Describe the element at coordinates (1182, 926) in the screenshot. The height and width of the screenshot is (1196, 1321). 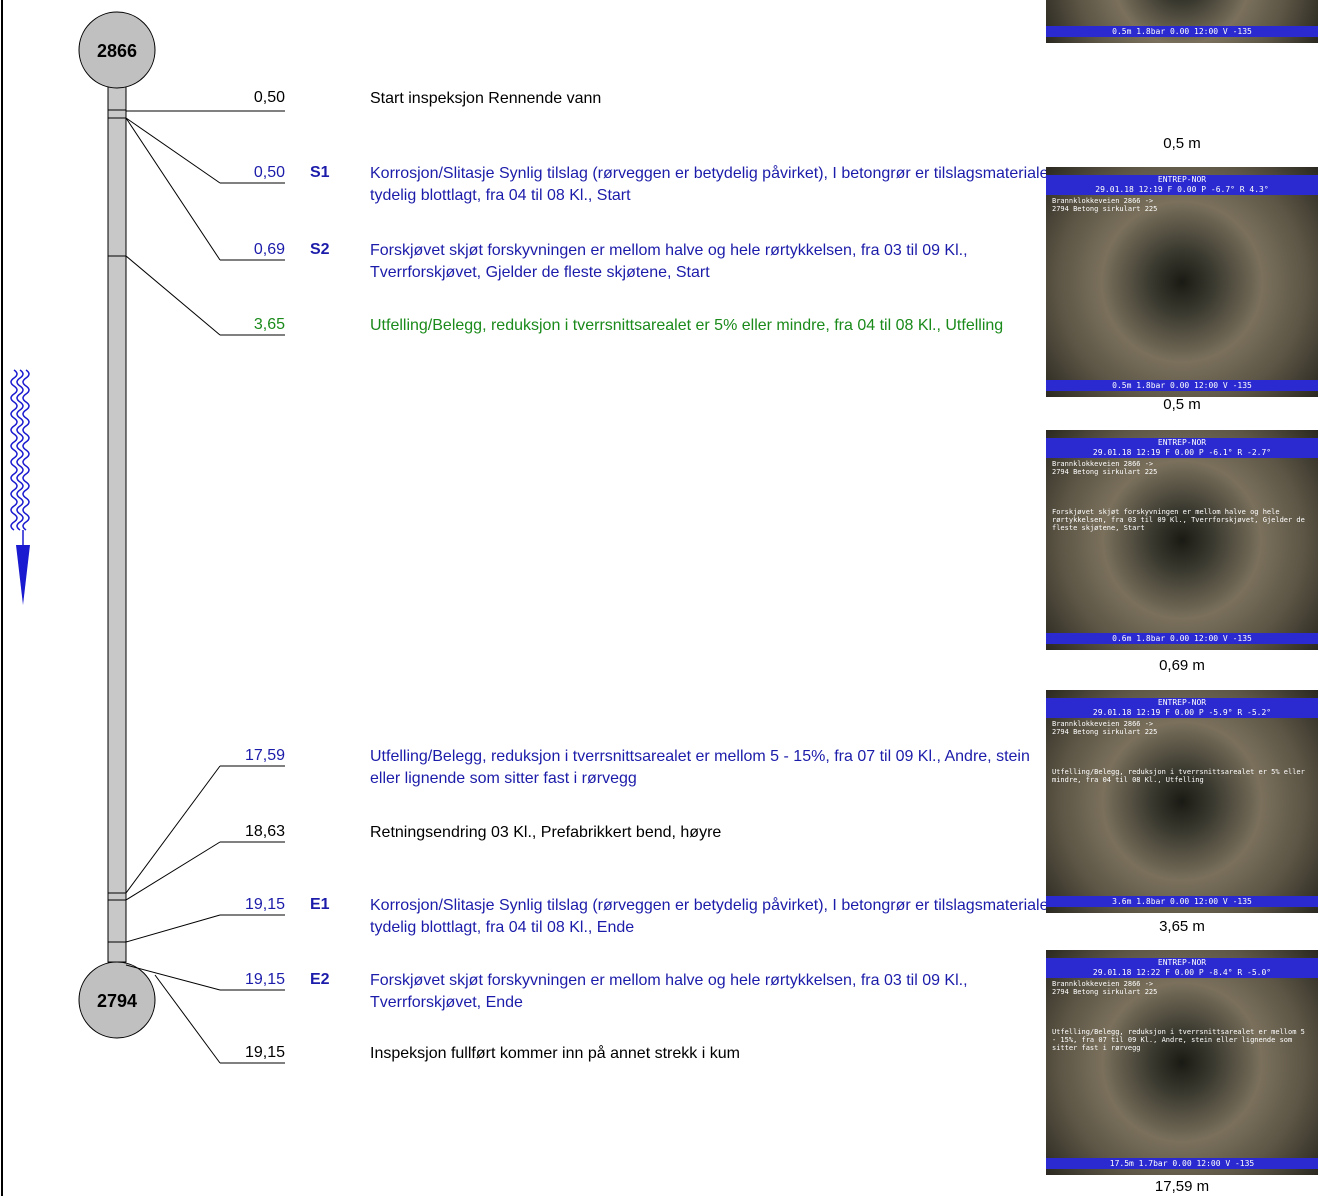
I see `photo-caption: 3,65 m` at that location.